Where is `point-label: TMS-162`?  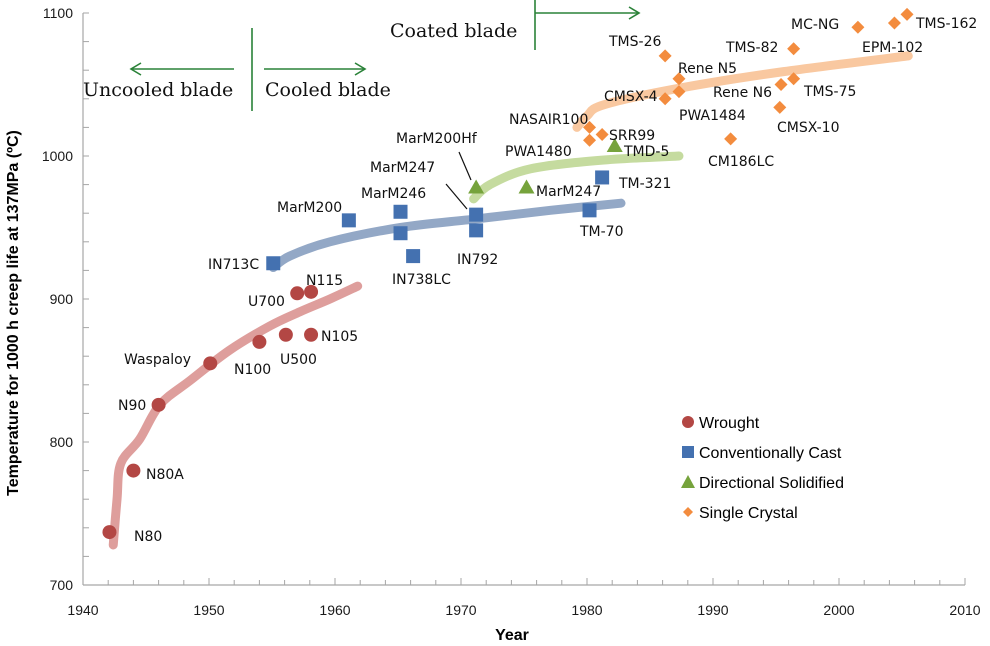 point-label: TMS-162 is located at coordinates (946, 24).